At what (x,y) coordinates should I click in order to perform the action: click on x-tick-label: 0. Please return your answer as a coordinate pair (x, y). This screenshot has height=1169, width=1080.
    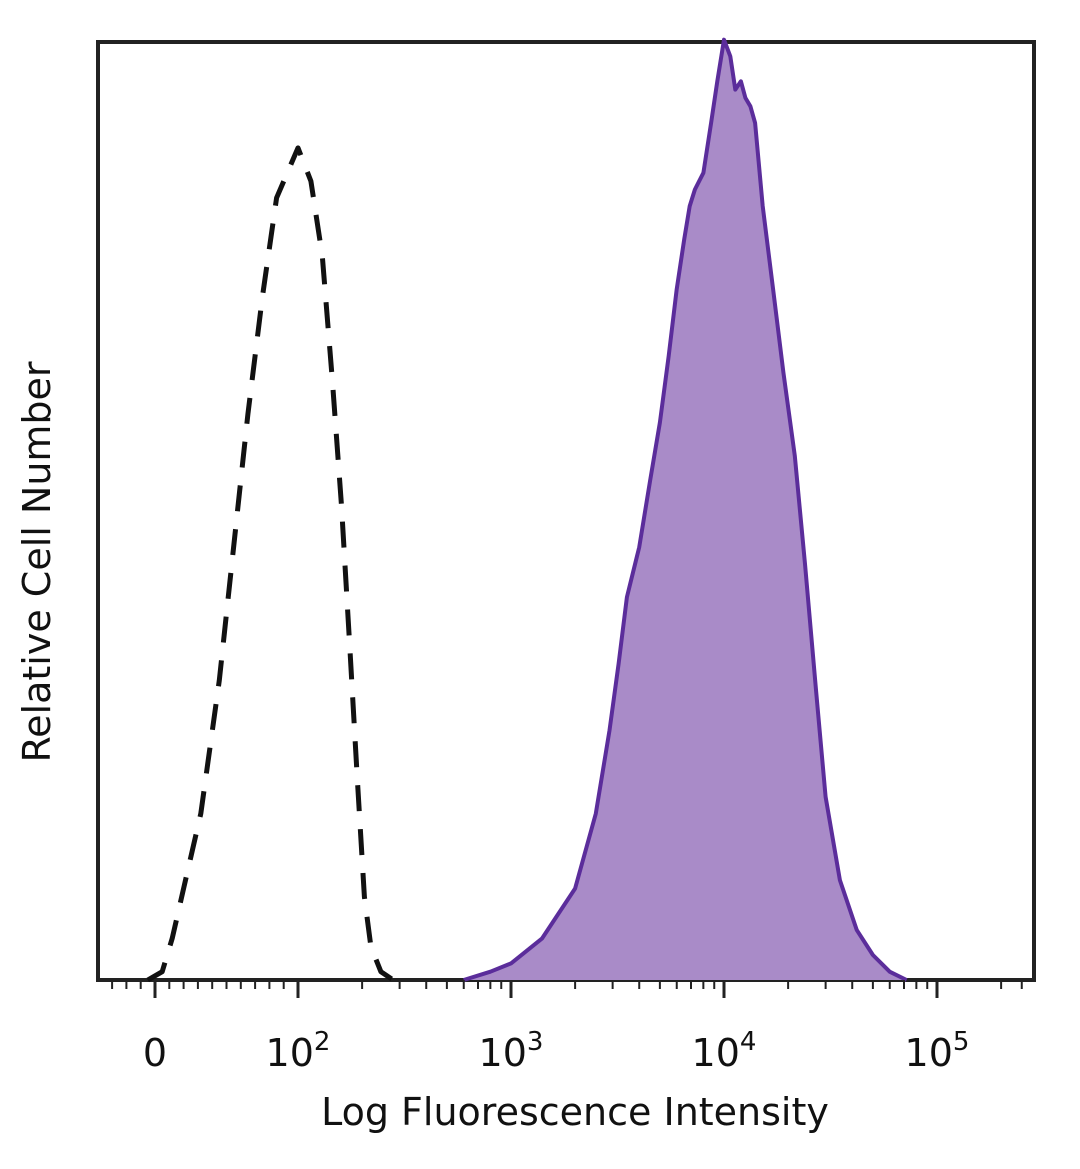
    Looking at the image, I should click on (155, 1053).